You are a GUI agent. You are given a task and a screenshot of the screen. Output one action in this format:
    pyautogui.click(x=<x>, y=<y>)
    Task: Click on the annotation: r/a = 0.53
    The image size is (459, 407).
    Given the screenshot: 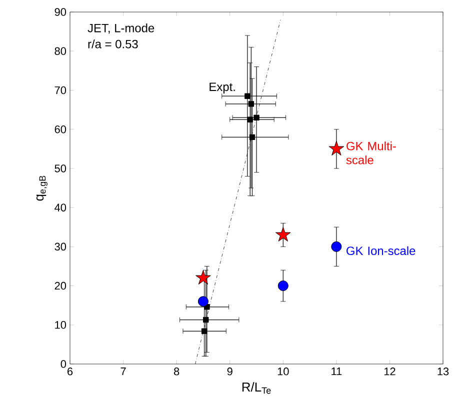 What is the action you would take?
    pyautogui.click(x=113, y=44)
    